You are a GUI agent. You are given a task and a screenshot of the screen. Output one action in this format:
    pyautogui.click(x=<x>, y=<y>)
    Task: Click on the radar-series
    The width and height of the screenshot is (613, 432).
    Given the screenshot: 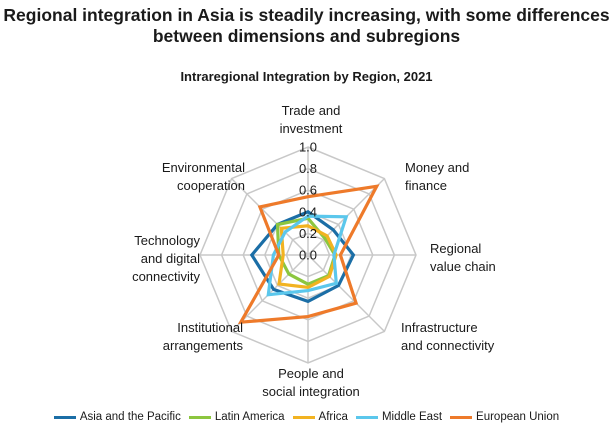 What is the action you would take?
    pyautogui.click(x=308, y=254)
    